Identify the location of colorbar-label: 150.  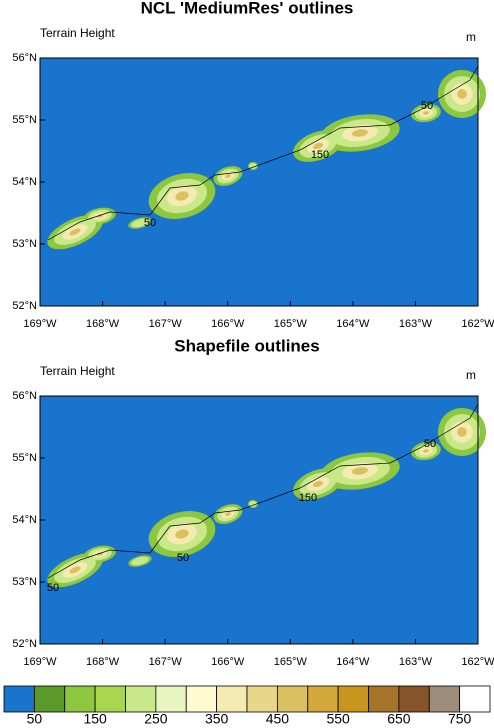
(95, 719).